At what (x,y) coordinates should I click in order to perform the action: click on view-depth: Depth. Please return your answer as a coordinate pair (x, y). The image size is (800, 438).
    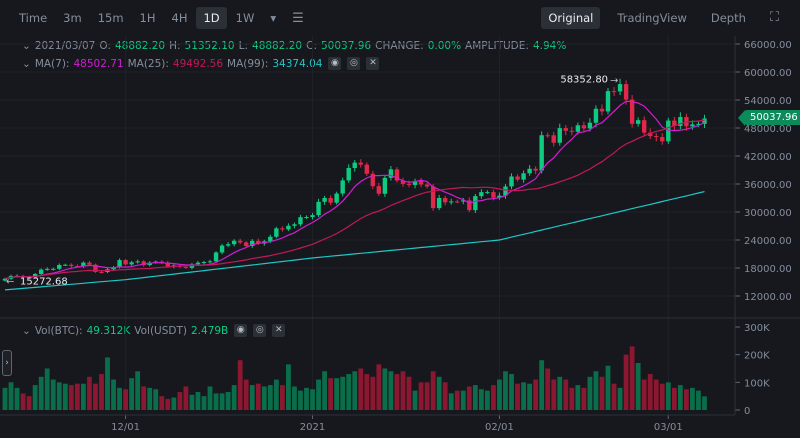
    Looking at the image, I should click on (728, 17).